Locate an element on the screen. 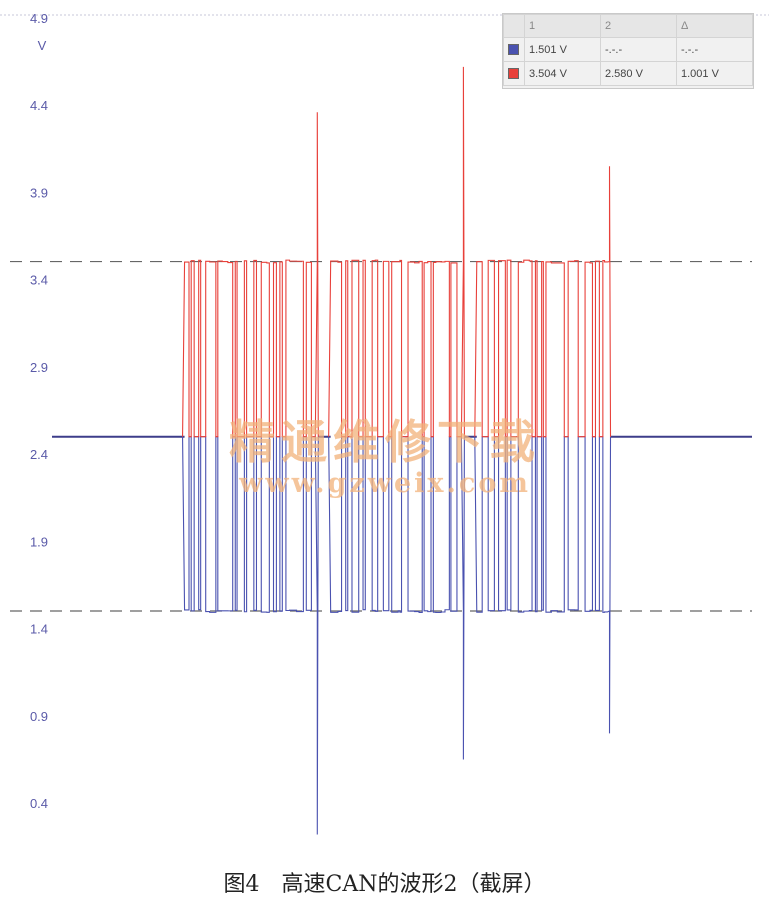 This screenshot has height=916, width=769. y-tick-label: 4.9 is located at coordinates (39, 18).